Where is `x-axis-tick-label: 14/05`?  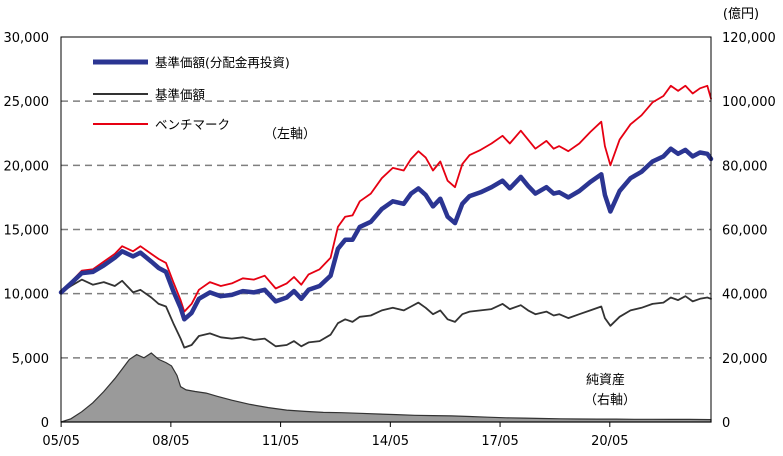
x-axis-tick-label: 14/05 is located at coordinates (390, 441).